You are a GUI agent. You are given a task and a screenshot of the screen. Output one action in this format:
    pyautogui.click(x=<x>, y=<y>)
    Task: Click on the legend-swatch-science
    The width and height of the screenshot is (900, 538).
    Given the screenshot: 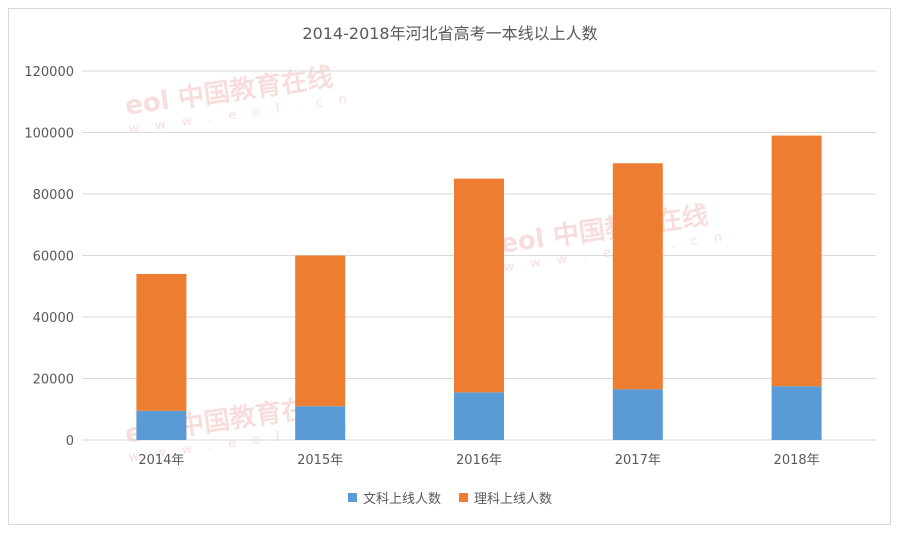 What is the action you would take?
    pyautogui.click(x=463, y=497)
    